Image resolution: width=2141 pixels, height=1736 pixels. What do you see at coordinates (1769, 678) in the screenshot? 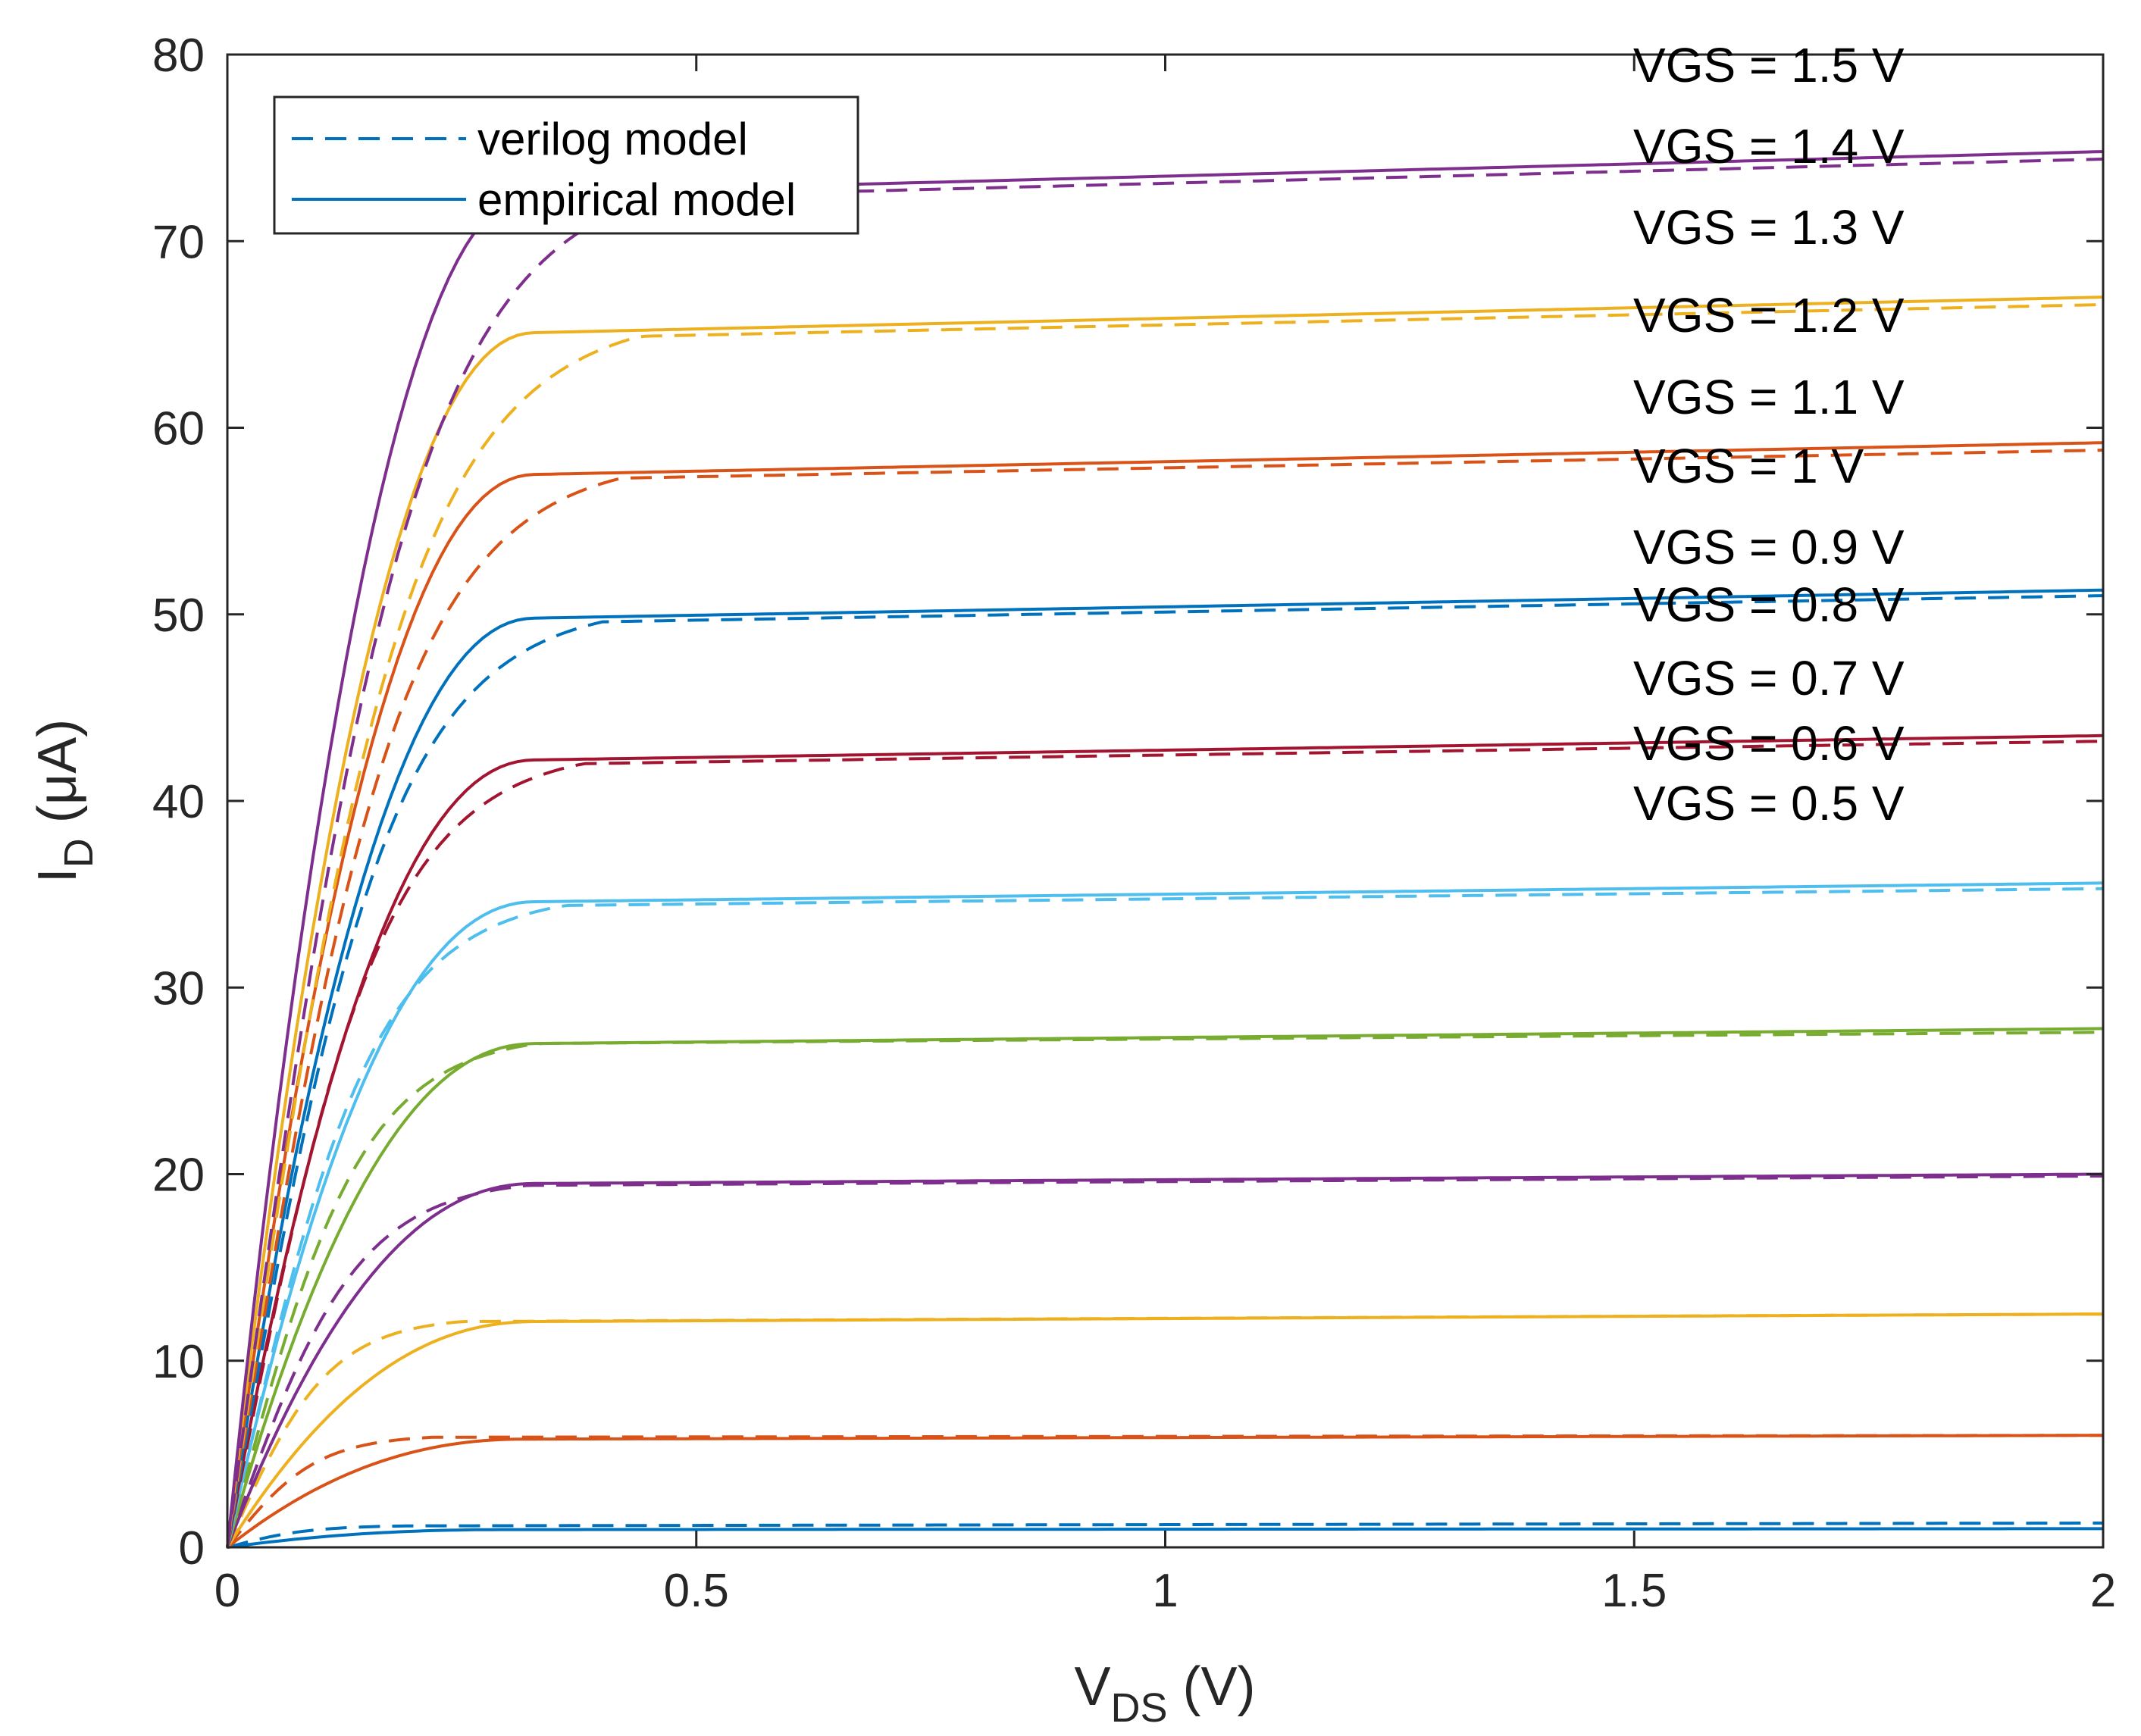
I see `vgs-annotation: VGS = 0.7 V` at bounding box center [1769, 678].